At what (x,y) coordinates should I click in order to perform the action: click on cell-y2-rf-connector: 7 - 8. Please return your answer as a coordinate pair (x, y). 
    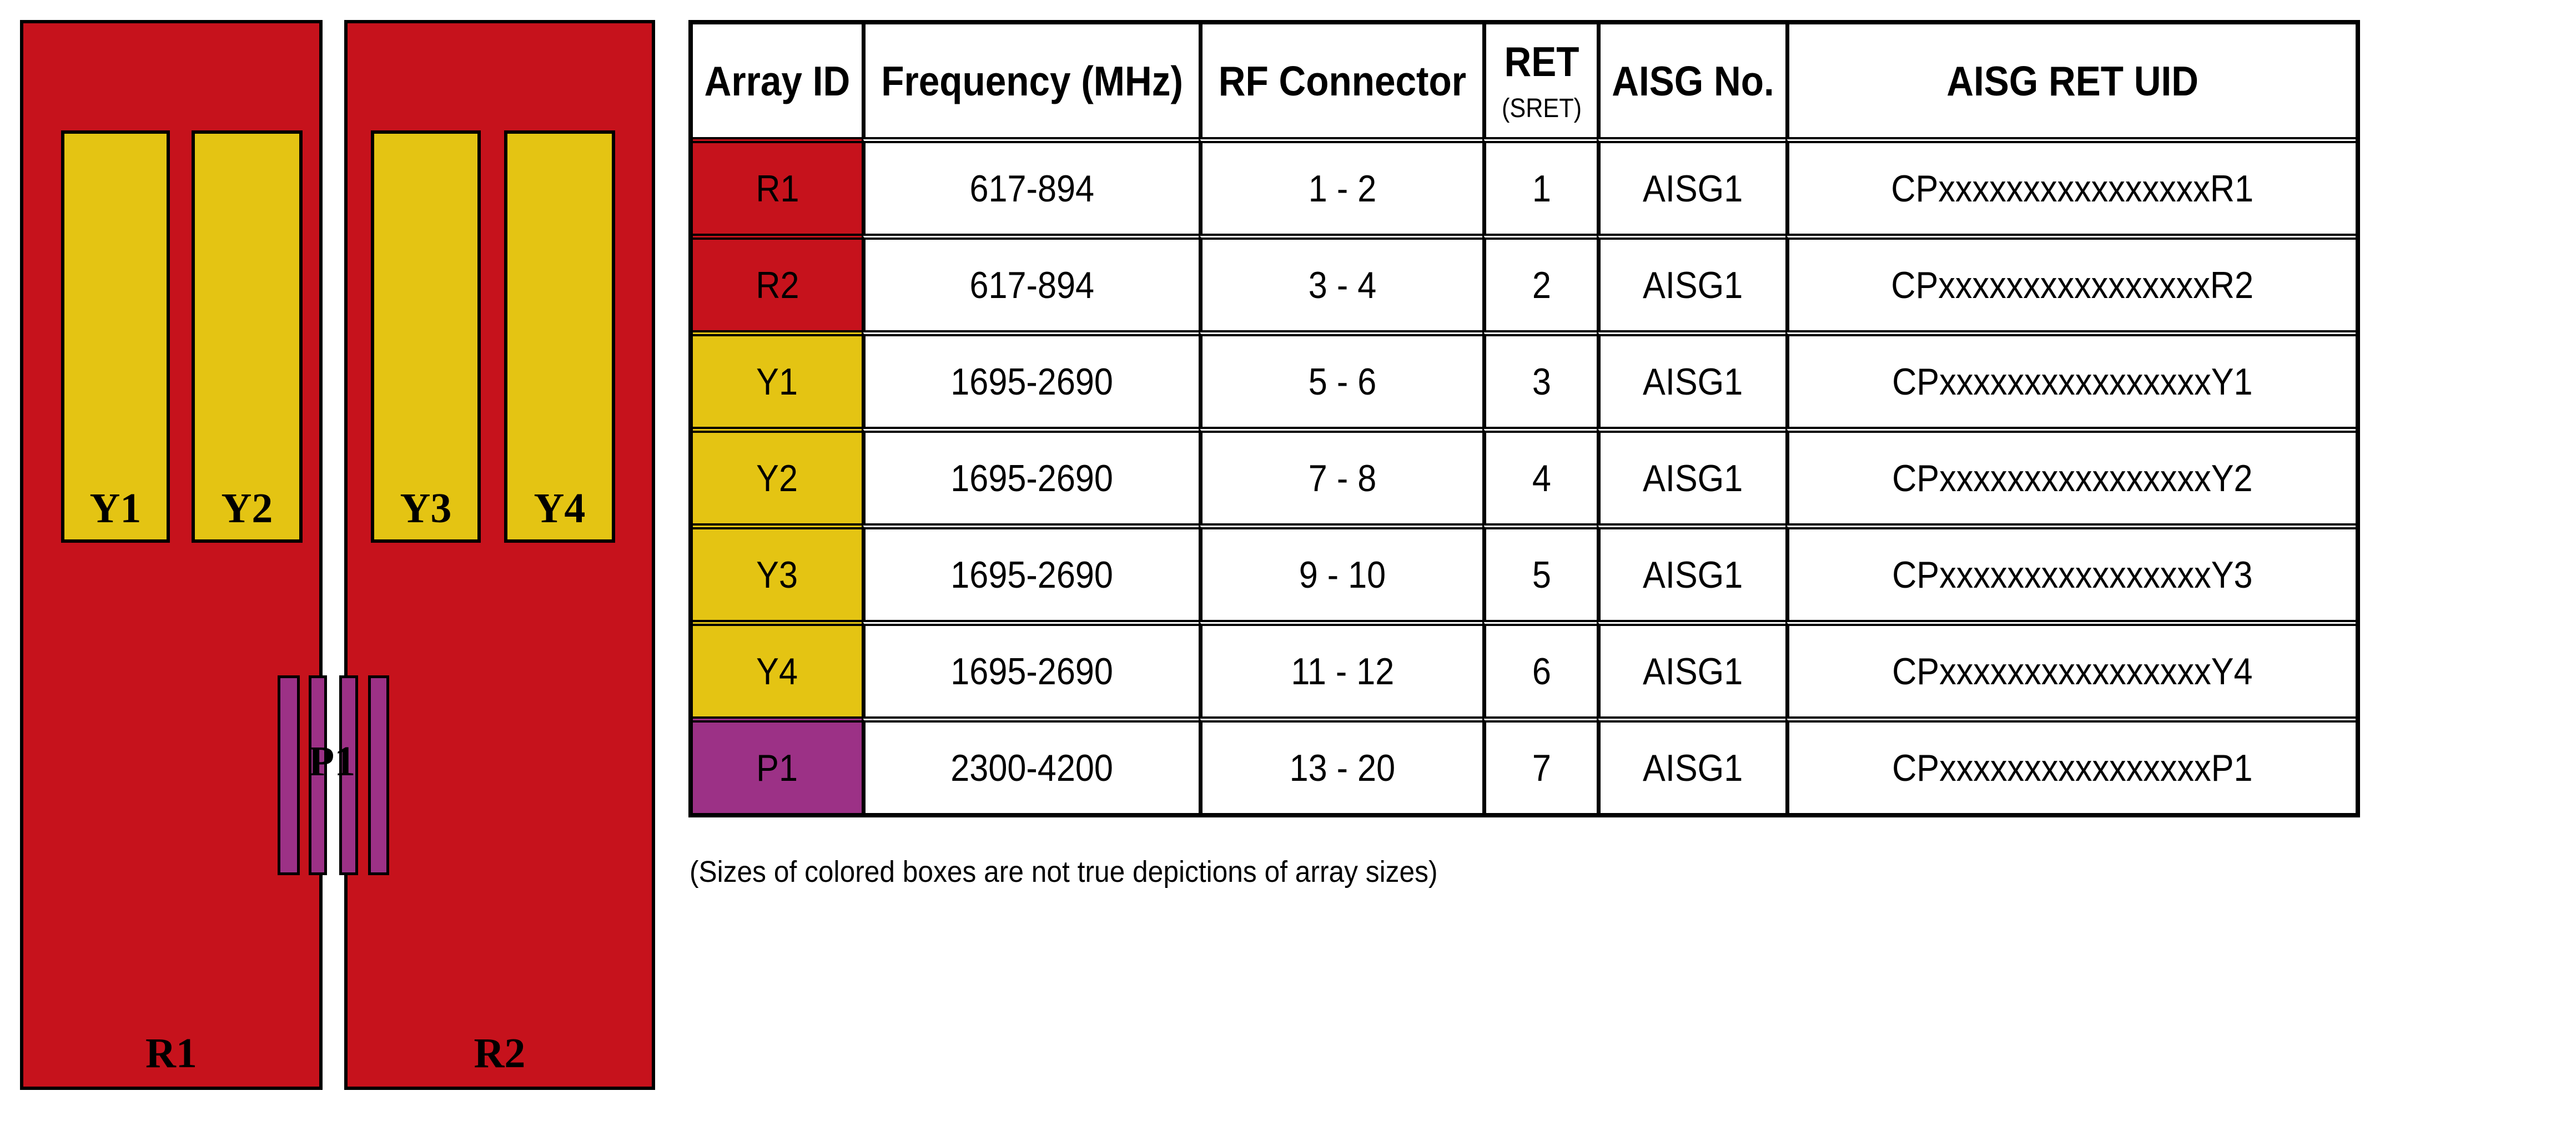
    Looking at the image, I should click on (1340, 475).